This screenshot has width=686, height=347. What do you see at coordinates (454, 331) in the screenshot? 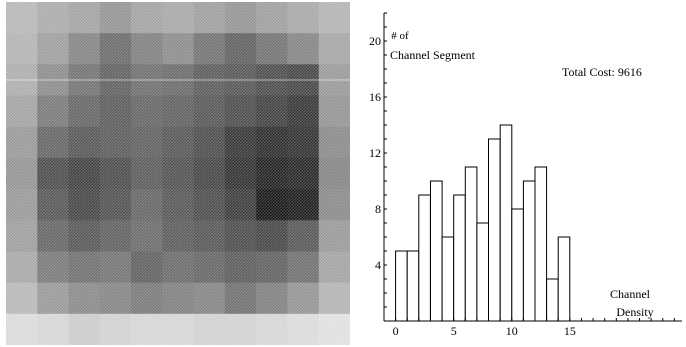
I see `x-tick-label: 5` at bounding box center [454, 331].